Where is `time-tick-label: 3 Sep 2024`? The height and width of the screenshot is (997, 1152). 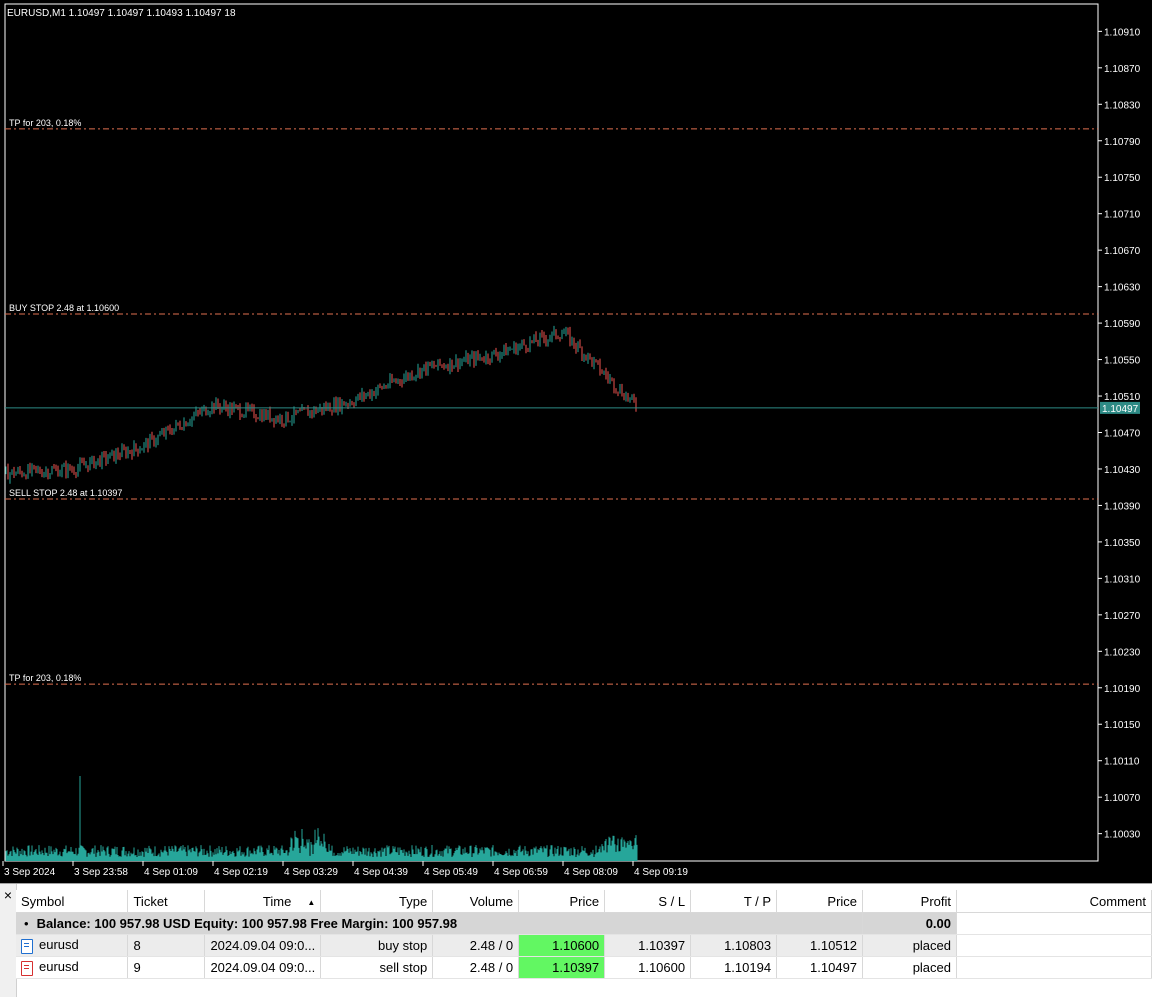
time-tick-label: 3 Sep 2024 is located at coordinates (30, 872).